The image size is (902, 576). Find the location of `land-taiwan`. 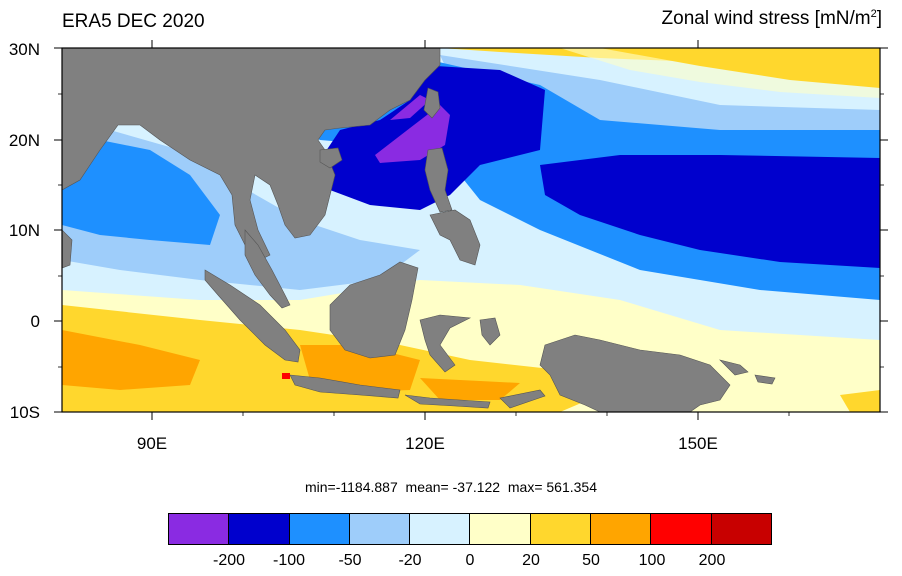

land-taiwan is located at coordinates (432, 103).